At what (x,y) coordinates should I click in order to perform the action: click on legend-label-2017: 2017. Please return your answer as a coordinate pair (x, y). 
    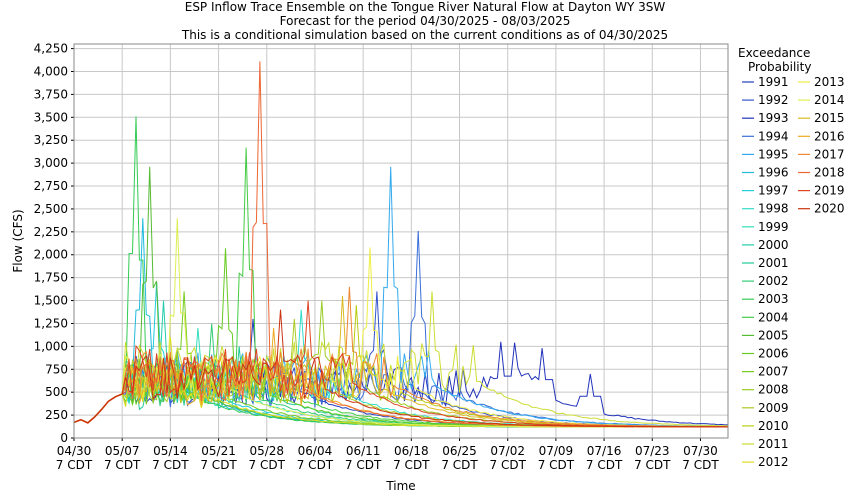
    Looking at the image, I should click on (829, 154).